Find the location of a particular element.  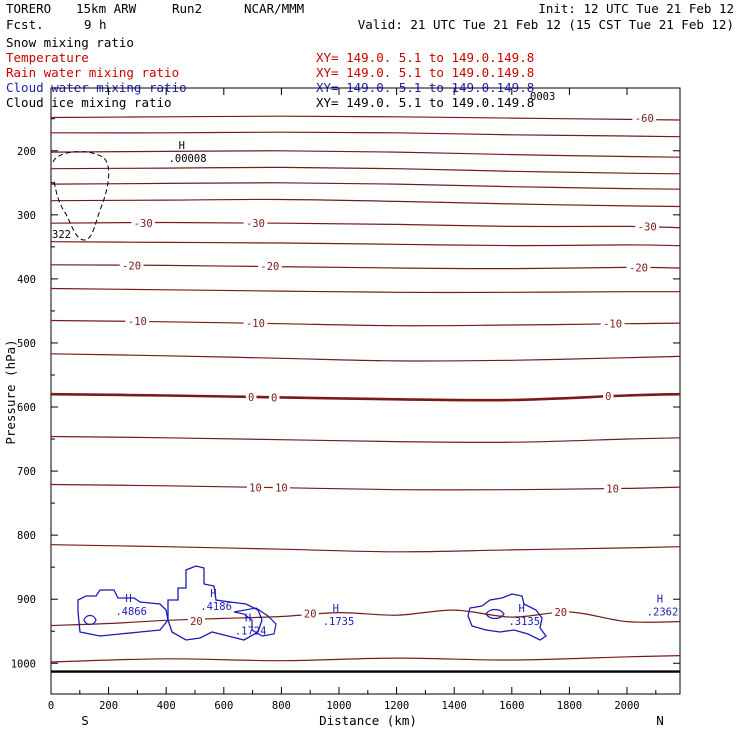

isotherm-label: 10 is located at coordinates (255, 489).